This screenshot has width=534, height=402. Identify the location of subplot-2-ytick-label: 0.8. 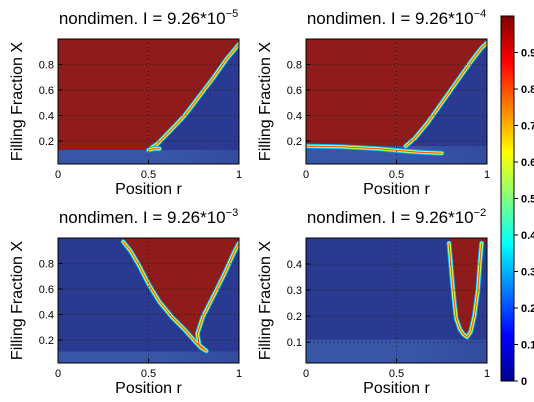
(294, 66).